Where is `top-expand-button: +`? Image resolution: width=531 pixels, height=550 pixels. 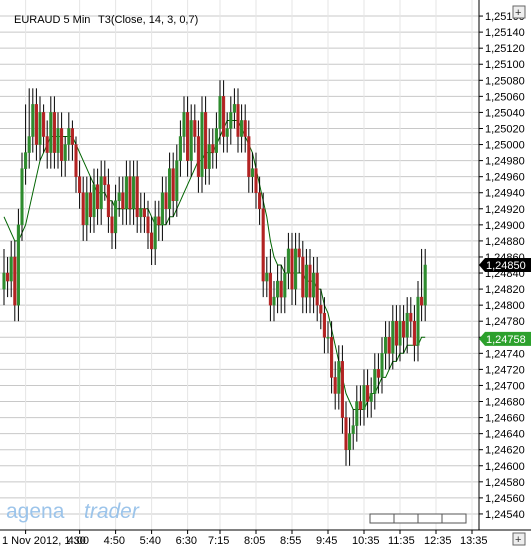
top-expand-button: + is located at coordinates (519, 12).